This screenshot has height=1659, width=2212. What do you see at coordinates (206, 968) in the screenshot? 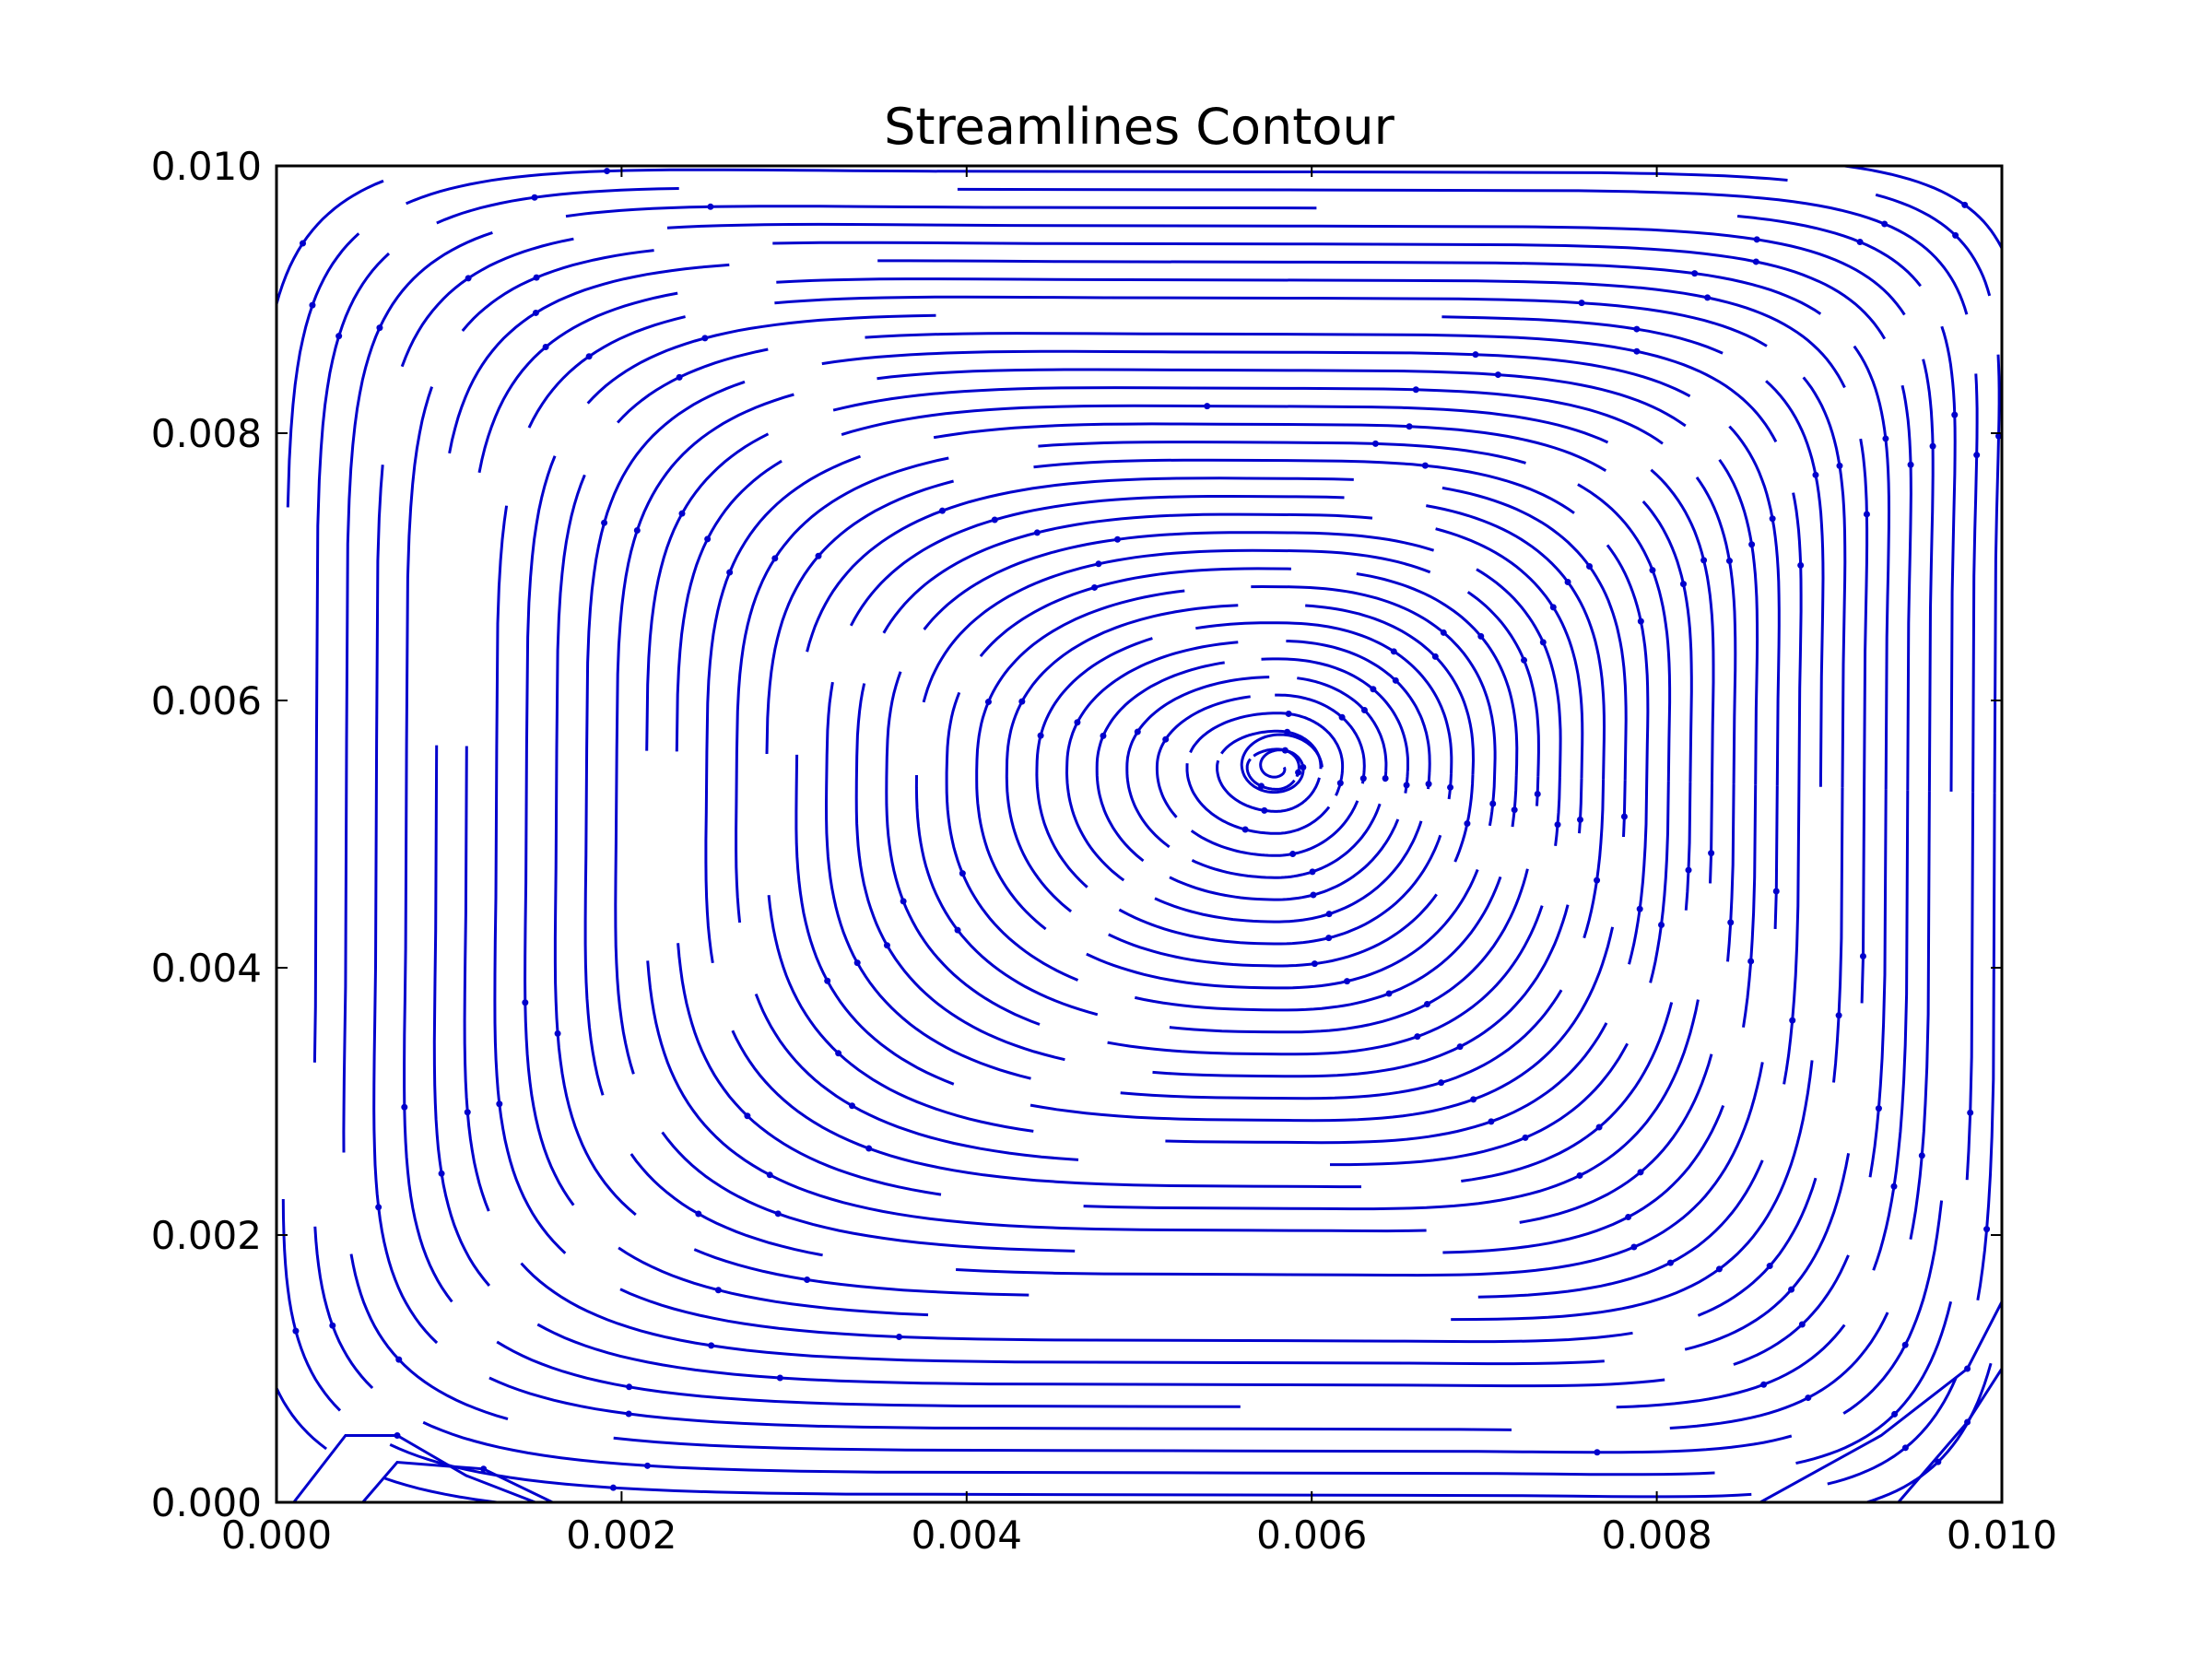
I see `y-tick-label: 0.004` at bounding box center [206, 968].